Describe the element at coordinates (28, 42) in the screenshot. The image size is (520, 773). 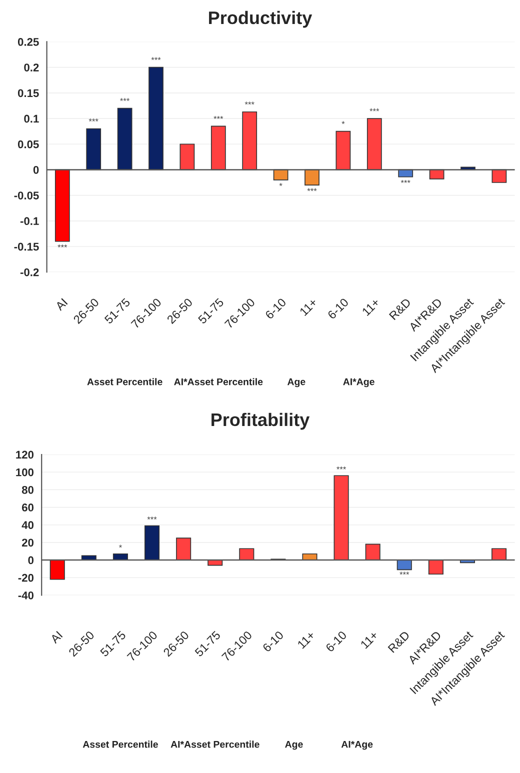
I see `y-tick-label: 0.25` at that location.